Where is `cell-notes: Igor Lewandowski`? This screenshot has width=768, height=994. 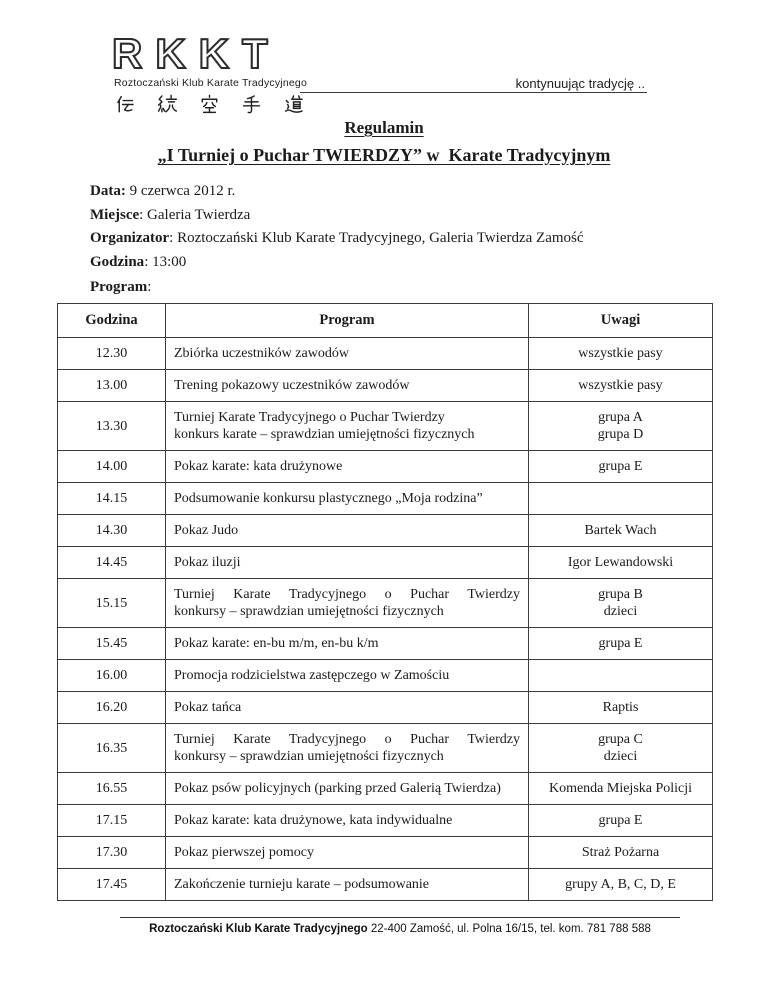 cell-notes: Igor Lewandowski is located at coordinates (620, 562).